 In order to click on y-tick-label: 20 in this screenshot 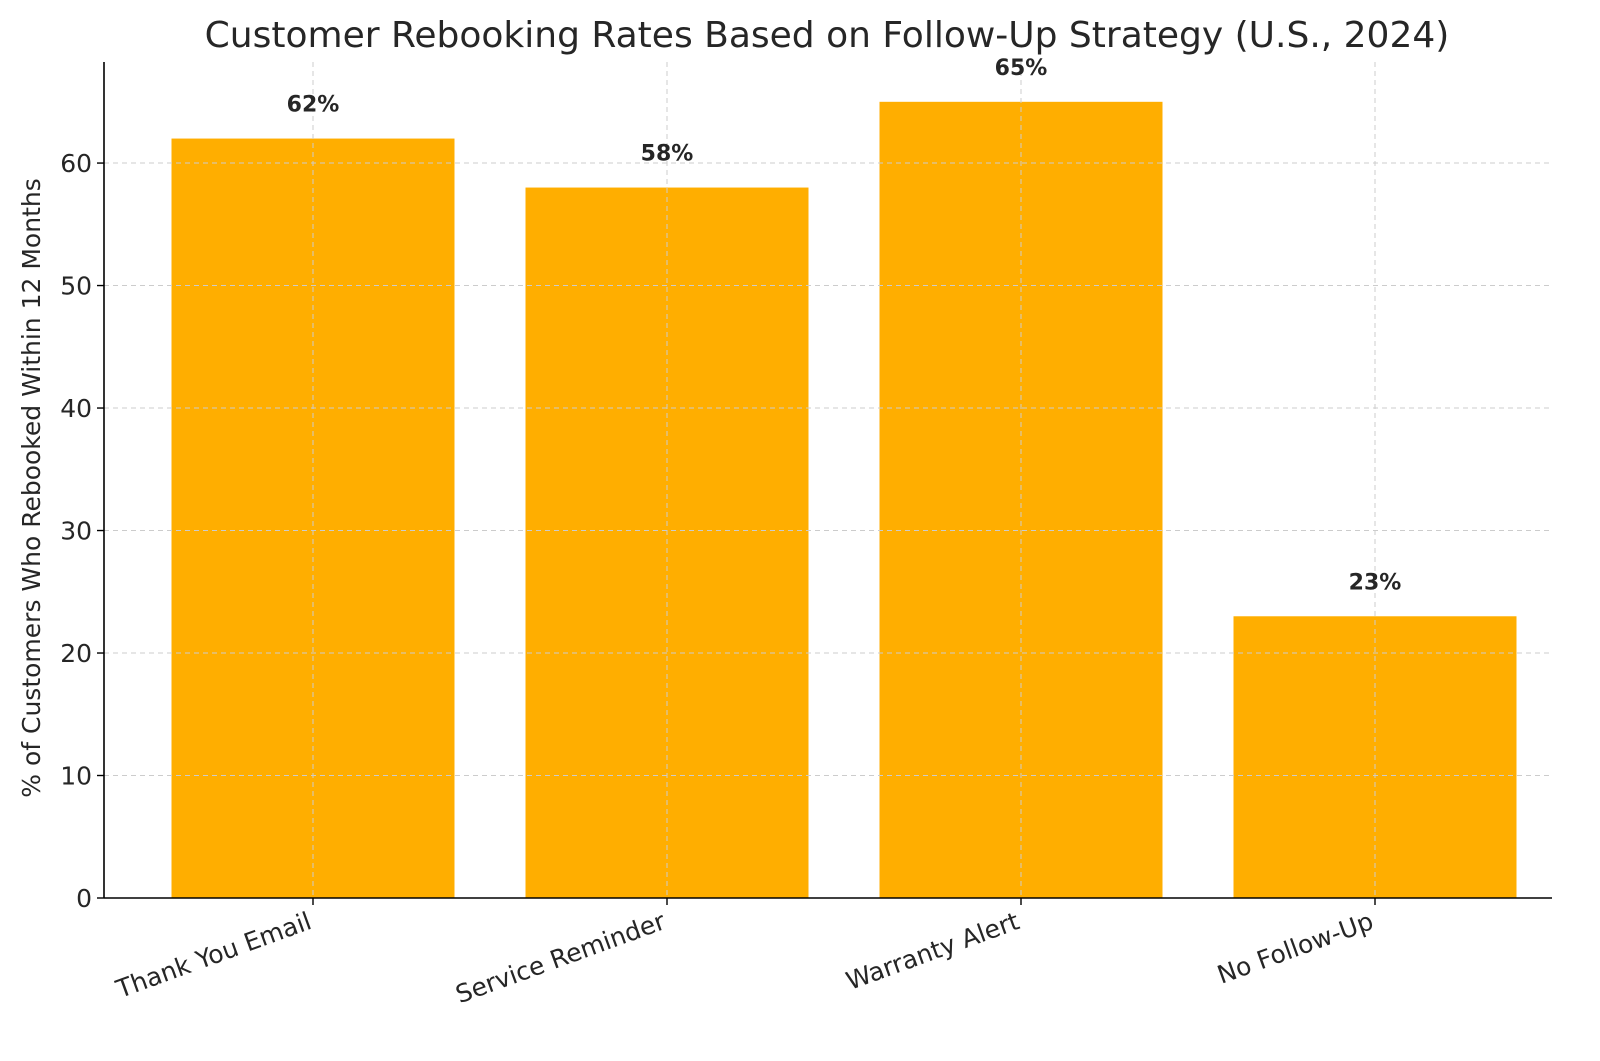, I will do `click(76, 653)`.